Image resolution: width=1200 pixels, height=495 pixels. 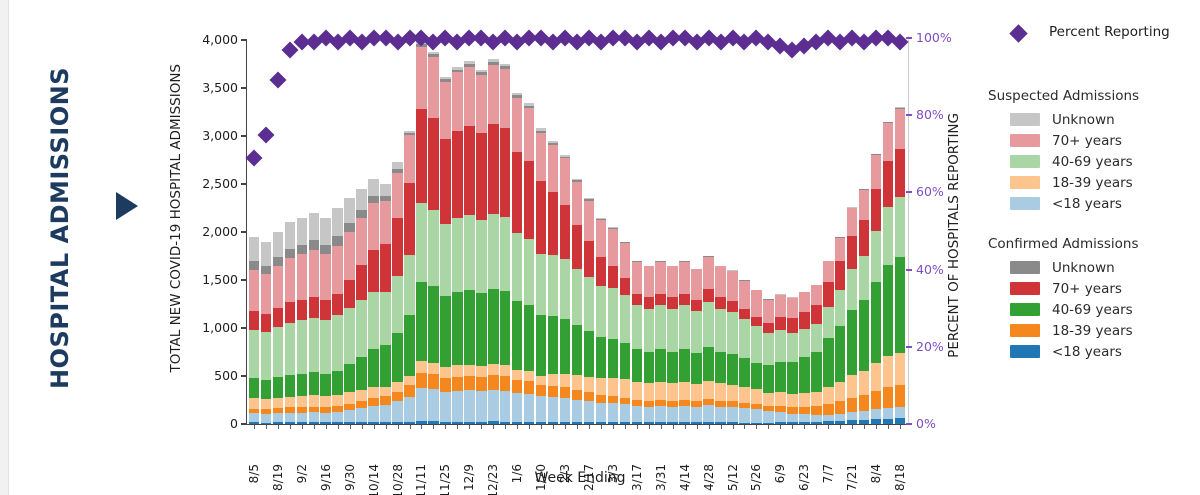 I want to click on legend-item: <18 years, so click(x=1090, y=203).